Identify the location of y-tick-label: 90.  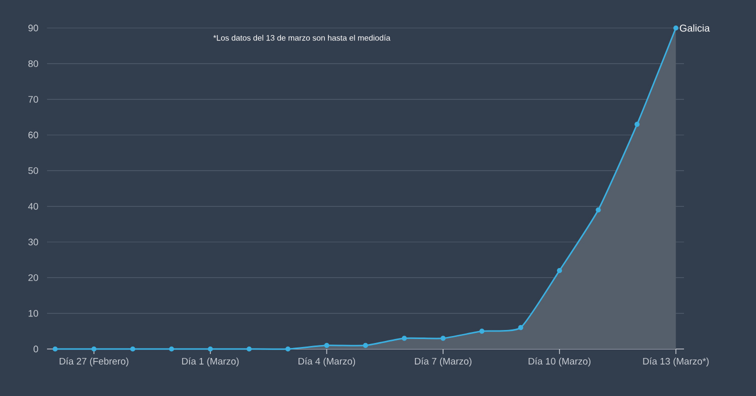
(33, 28).